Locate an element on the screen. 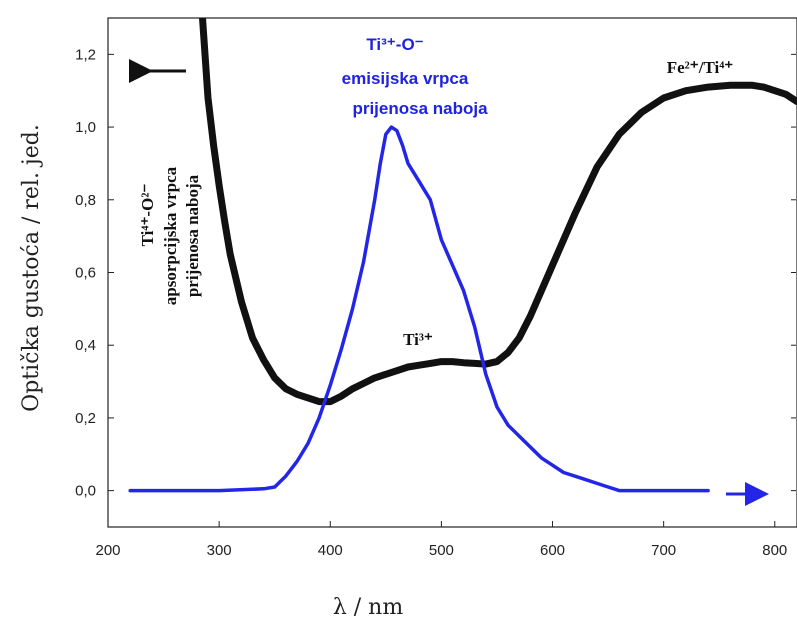 Image resolution: width=797 pixels, height=619 pixels. ti3-label: Ti³⁺ is located at coordinates (418, 339).